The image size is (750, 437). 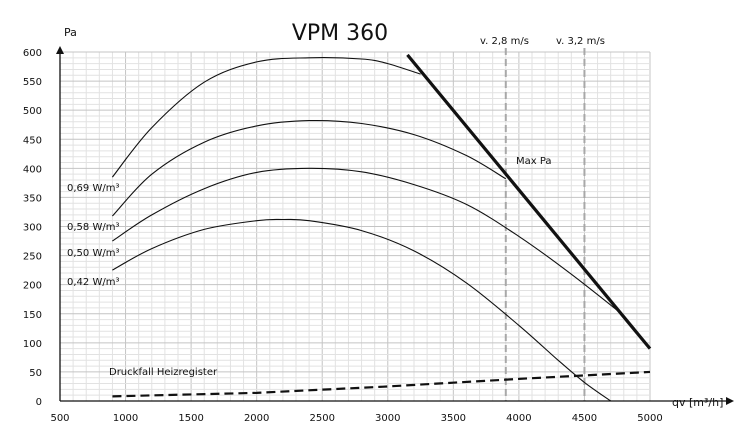 I want to click on x-tick-label: 4500, so click(x=584, y=418).